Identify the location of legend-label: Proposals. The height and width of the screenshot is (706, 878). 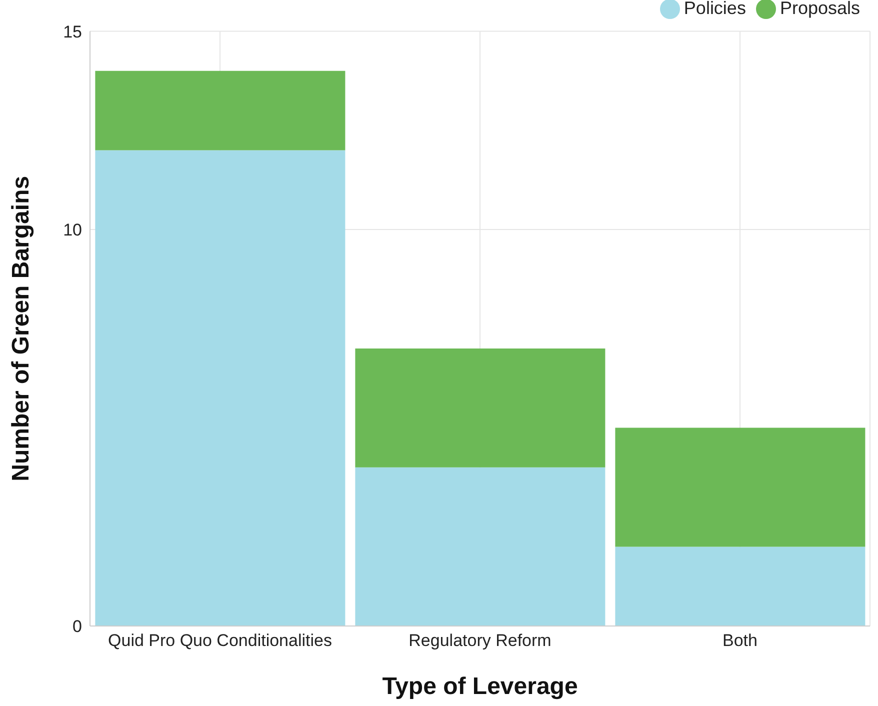
(820, 9).